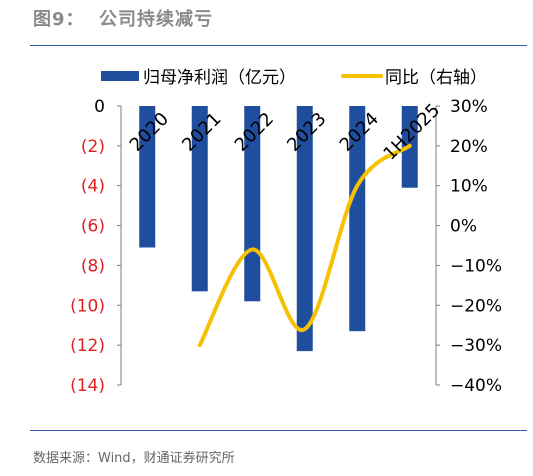  Describe the element at coordinates (219, 78) in the screenshot. I see `legend-bar-label: 归母净利润（亿元）` at that location.